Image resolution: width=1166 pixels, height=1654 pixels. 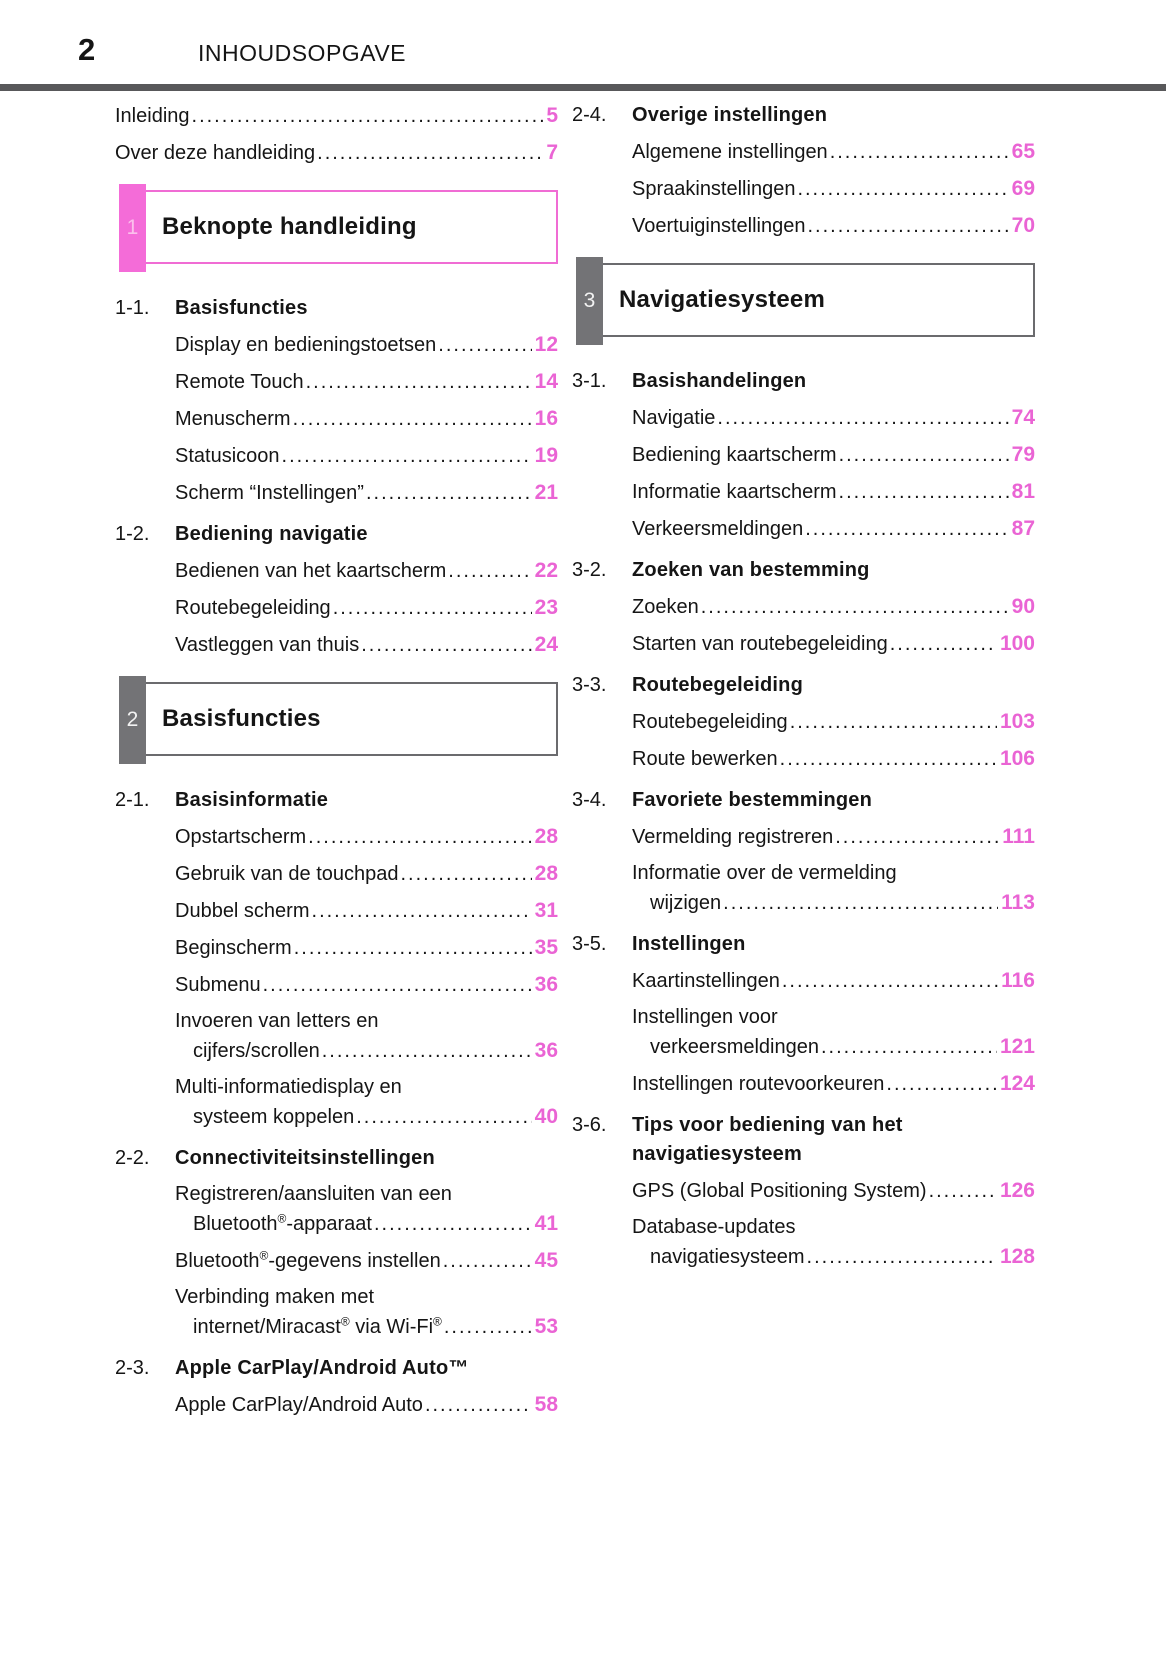 I want to click on toc-subsection-3-1: 3-1. Basishandelingen, so click(x=803, y=381).